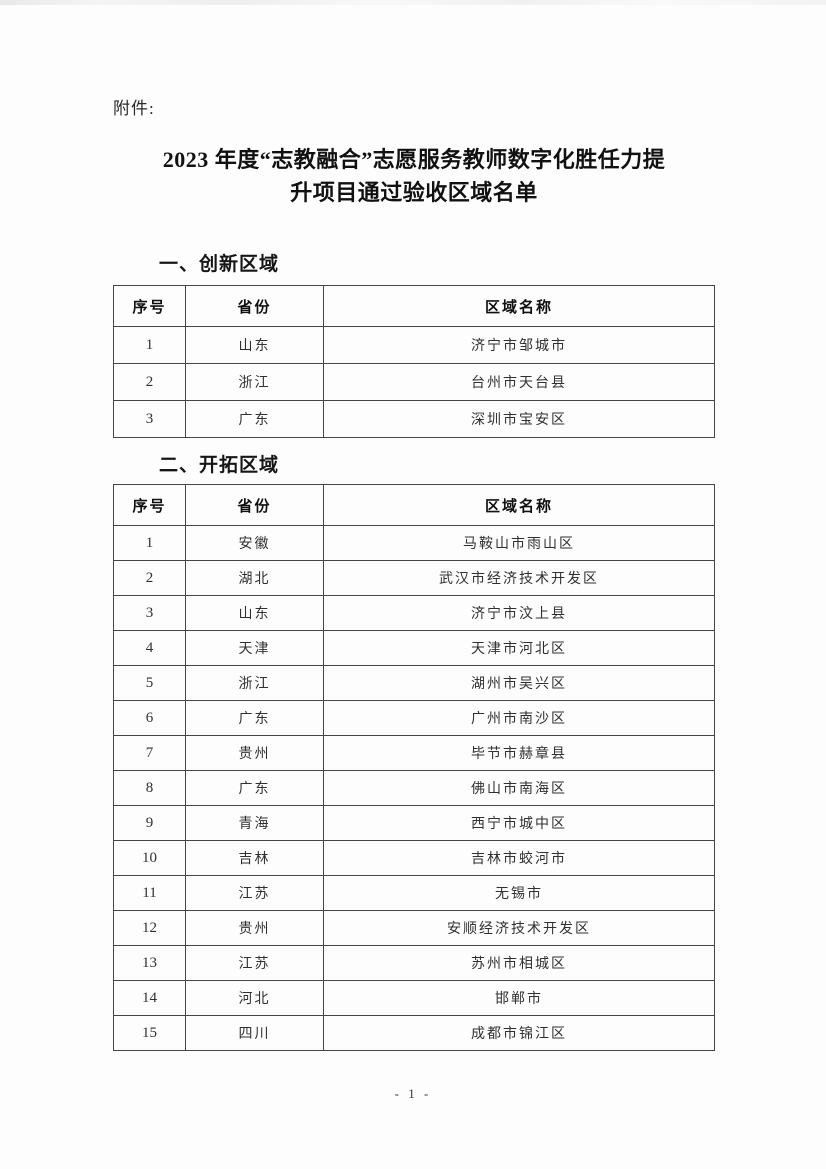 The width and height of the screenshot is (826, 1169). I want to click on table-row: 10 吉林 吉林市蛟河市, so click(414, 858).